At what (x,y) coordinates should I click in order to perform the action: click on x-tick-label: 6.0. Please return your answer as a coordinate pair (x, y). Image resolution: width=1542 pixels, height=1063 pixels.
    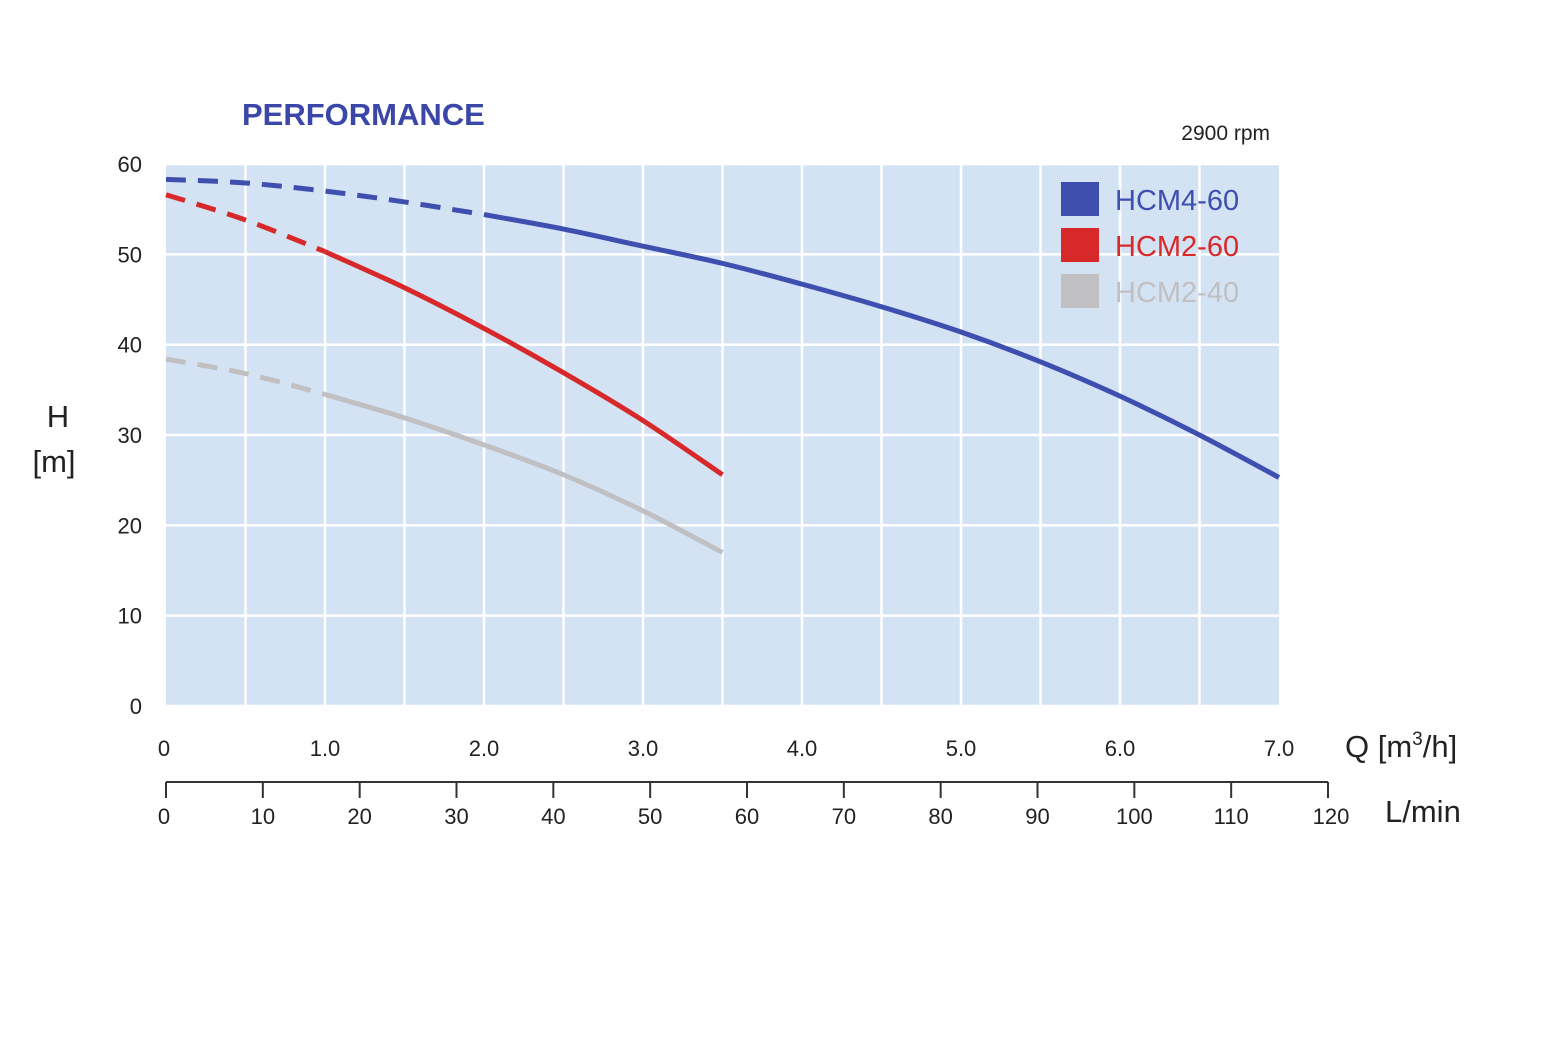
    Looking at the image, I should click on (1120, 748).